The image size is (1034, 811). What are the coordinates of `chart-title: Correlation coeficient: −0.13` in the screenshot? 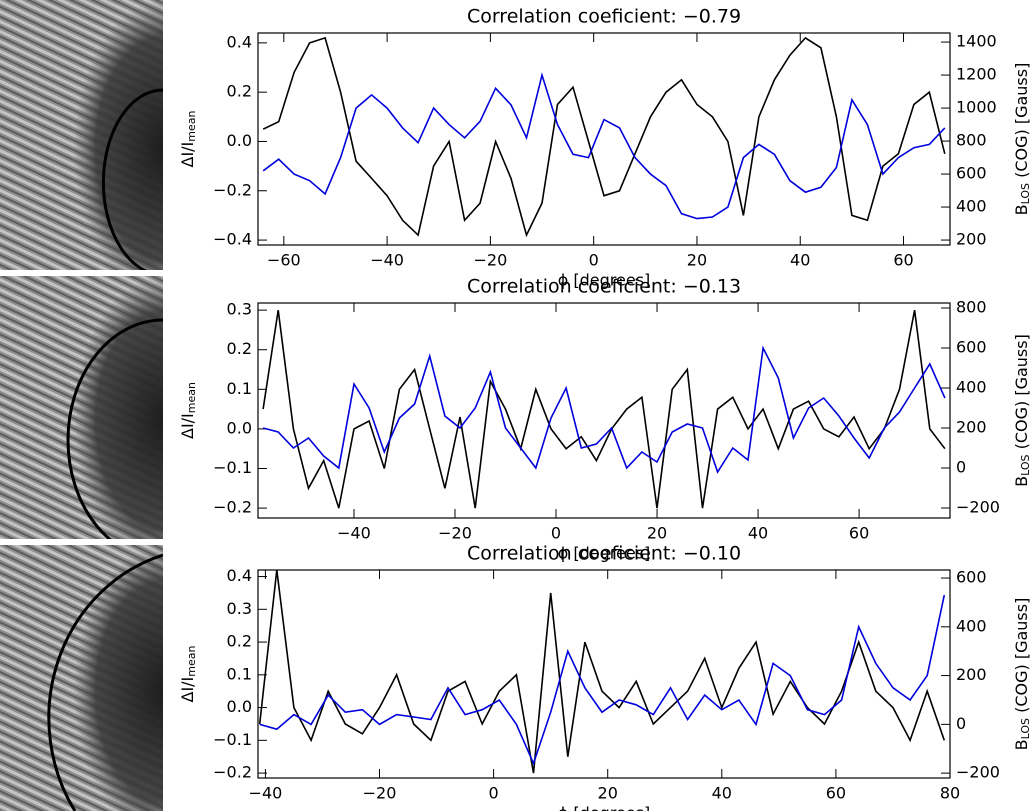 It's located at (604, 287).